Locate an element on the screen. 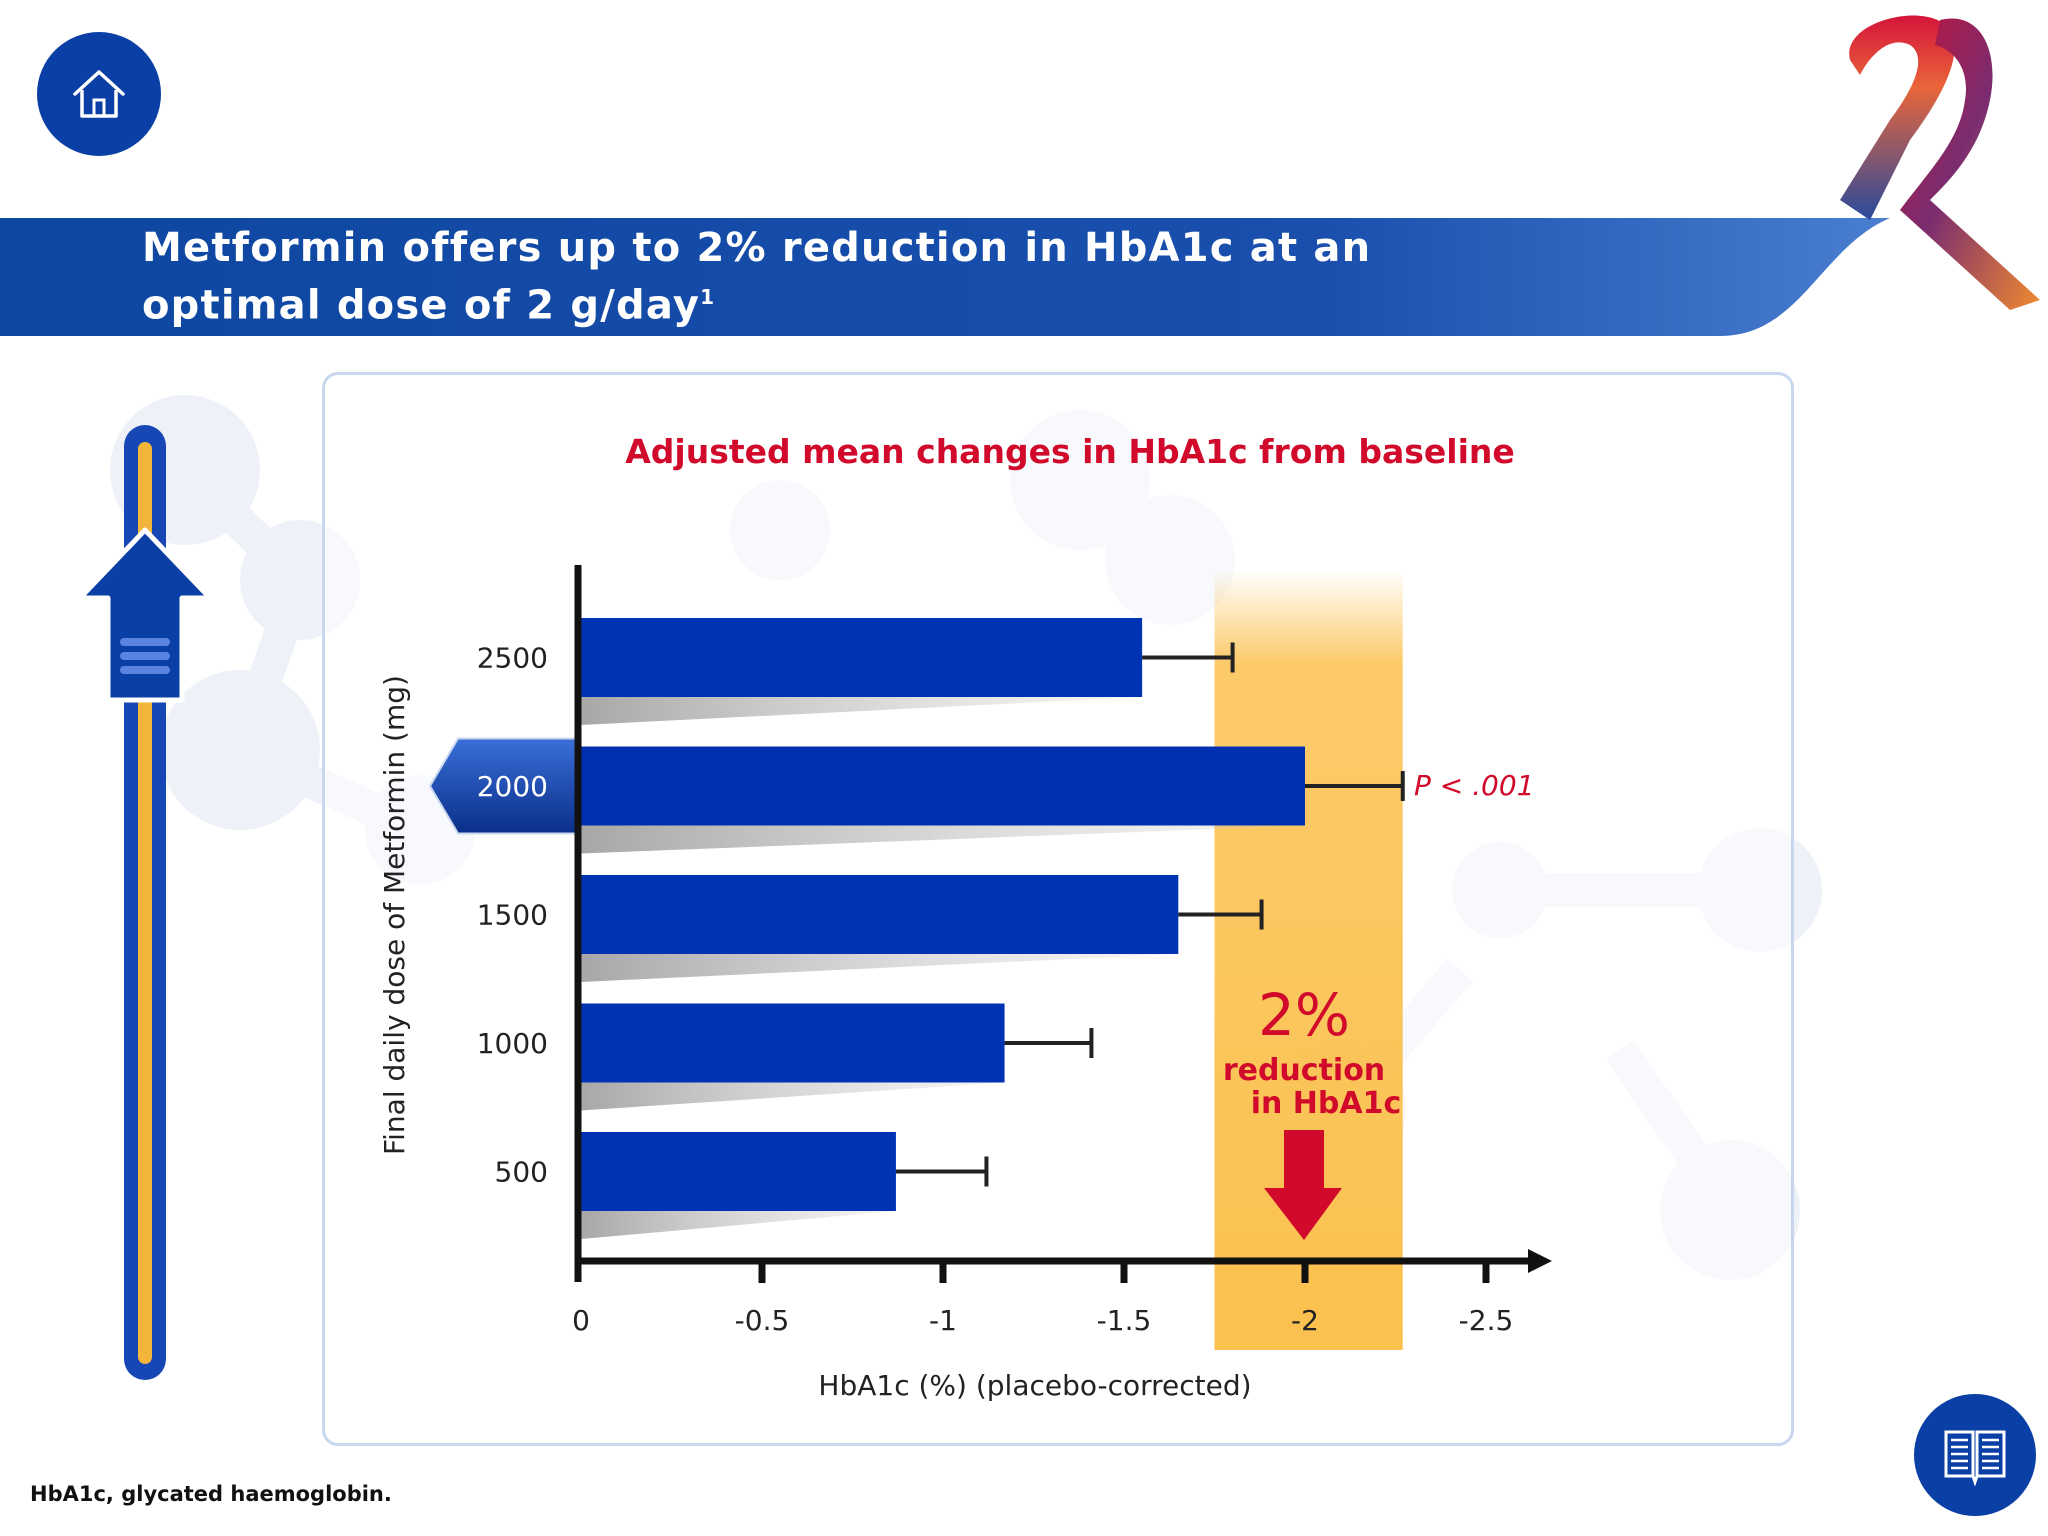 The width and height of the screenshot is (2048, 1536). y-tick-label-2000: 2000 is located at coordinates (512, 786).